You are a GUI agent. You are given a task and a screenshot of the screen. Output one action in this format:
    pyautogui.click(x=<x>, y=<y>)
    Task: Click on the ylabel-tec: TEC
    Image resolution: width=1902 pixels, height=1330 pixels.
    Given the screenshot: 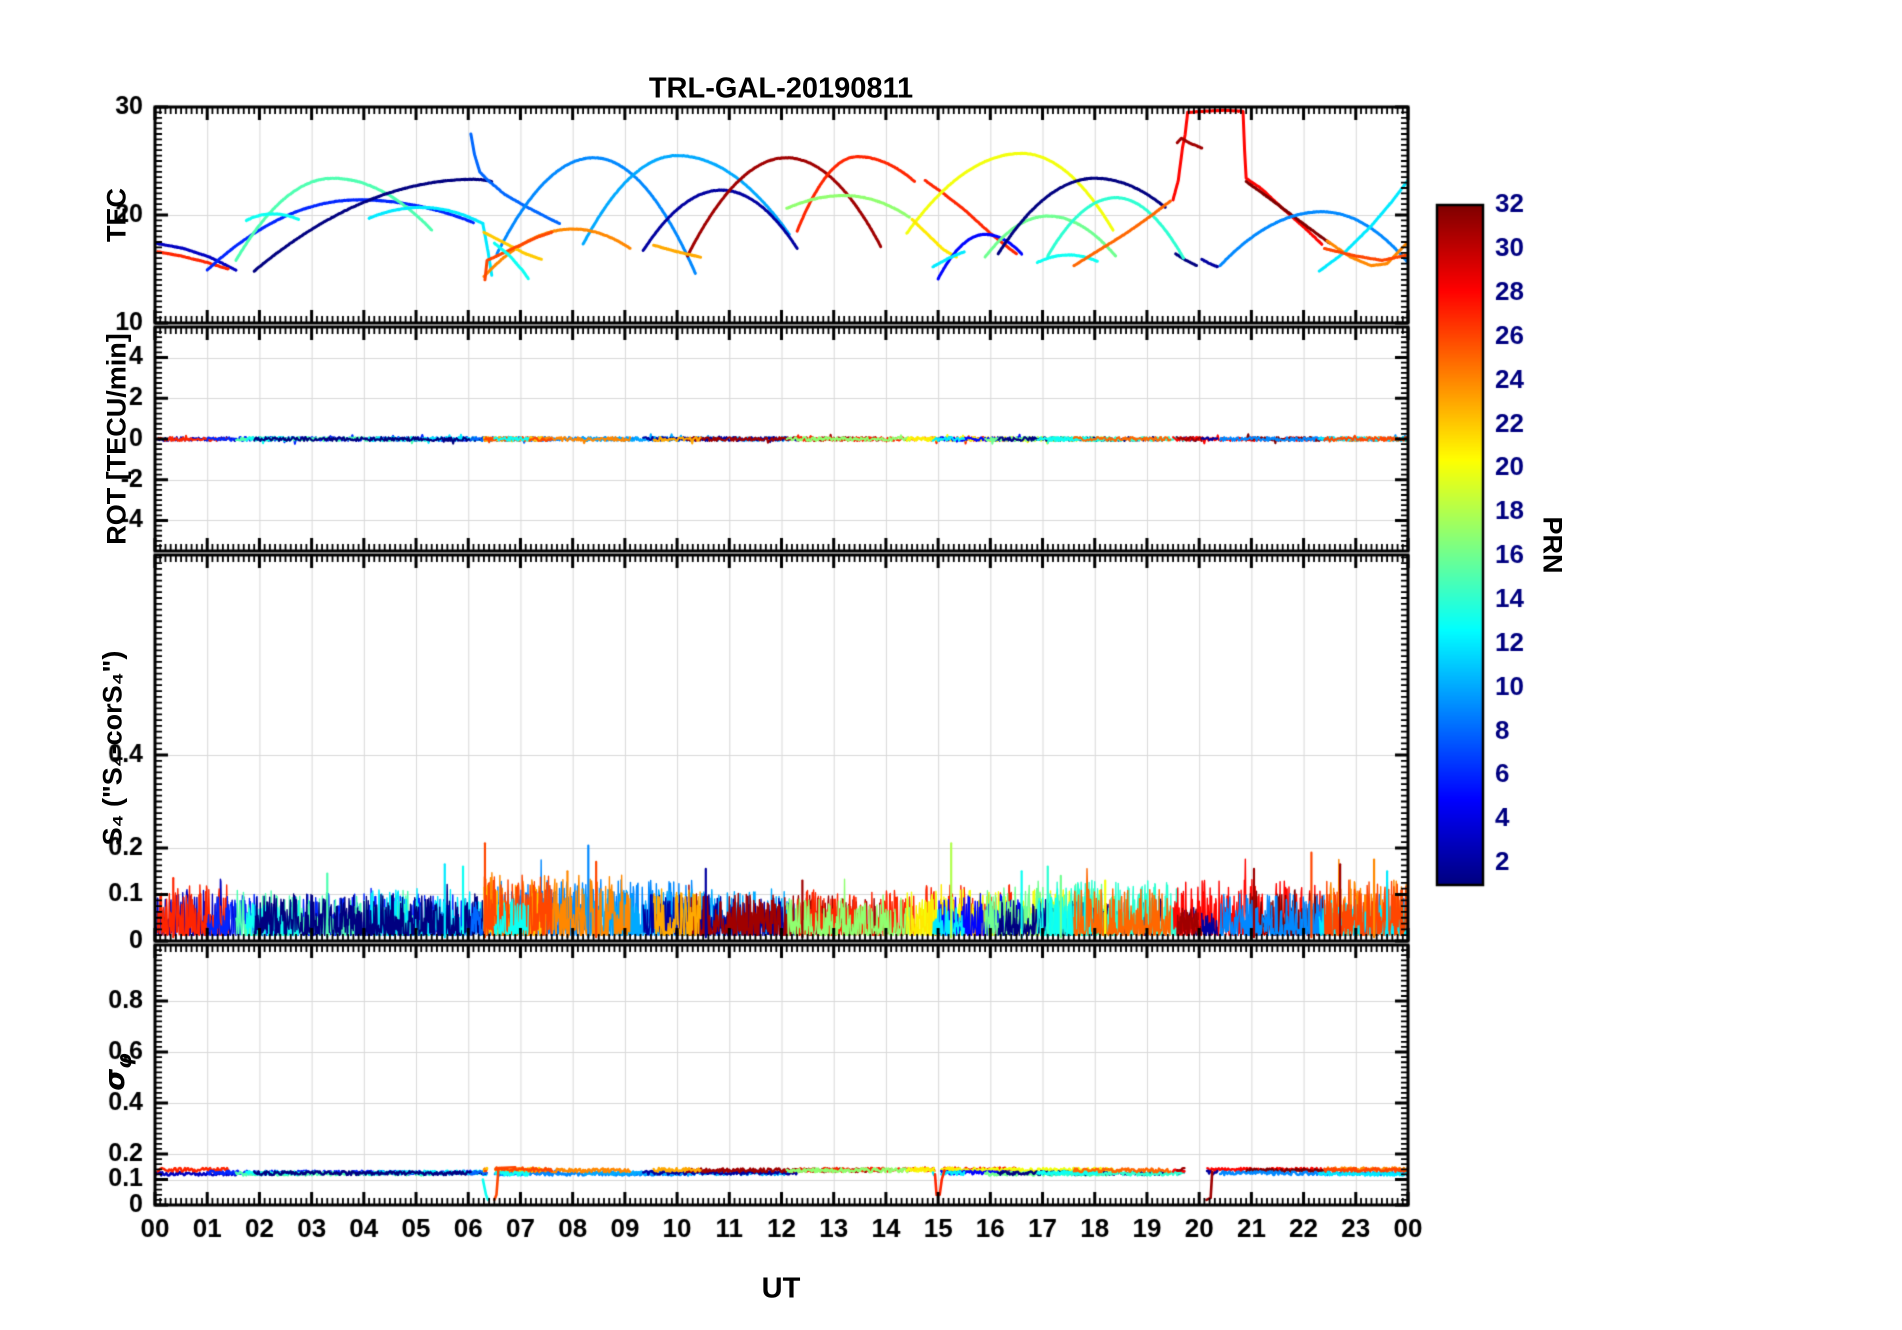 What is the action you would take?
    pyautogui.click(x=116, y=215)
    